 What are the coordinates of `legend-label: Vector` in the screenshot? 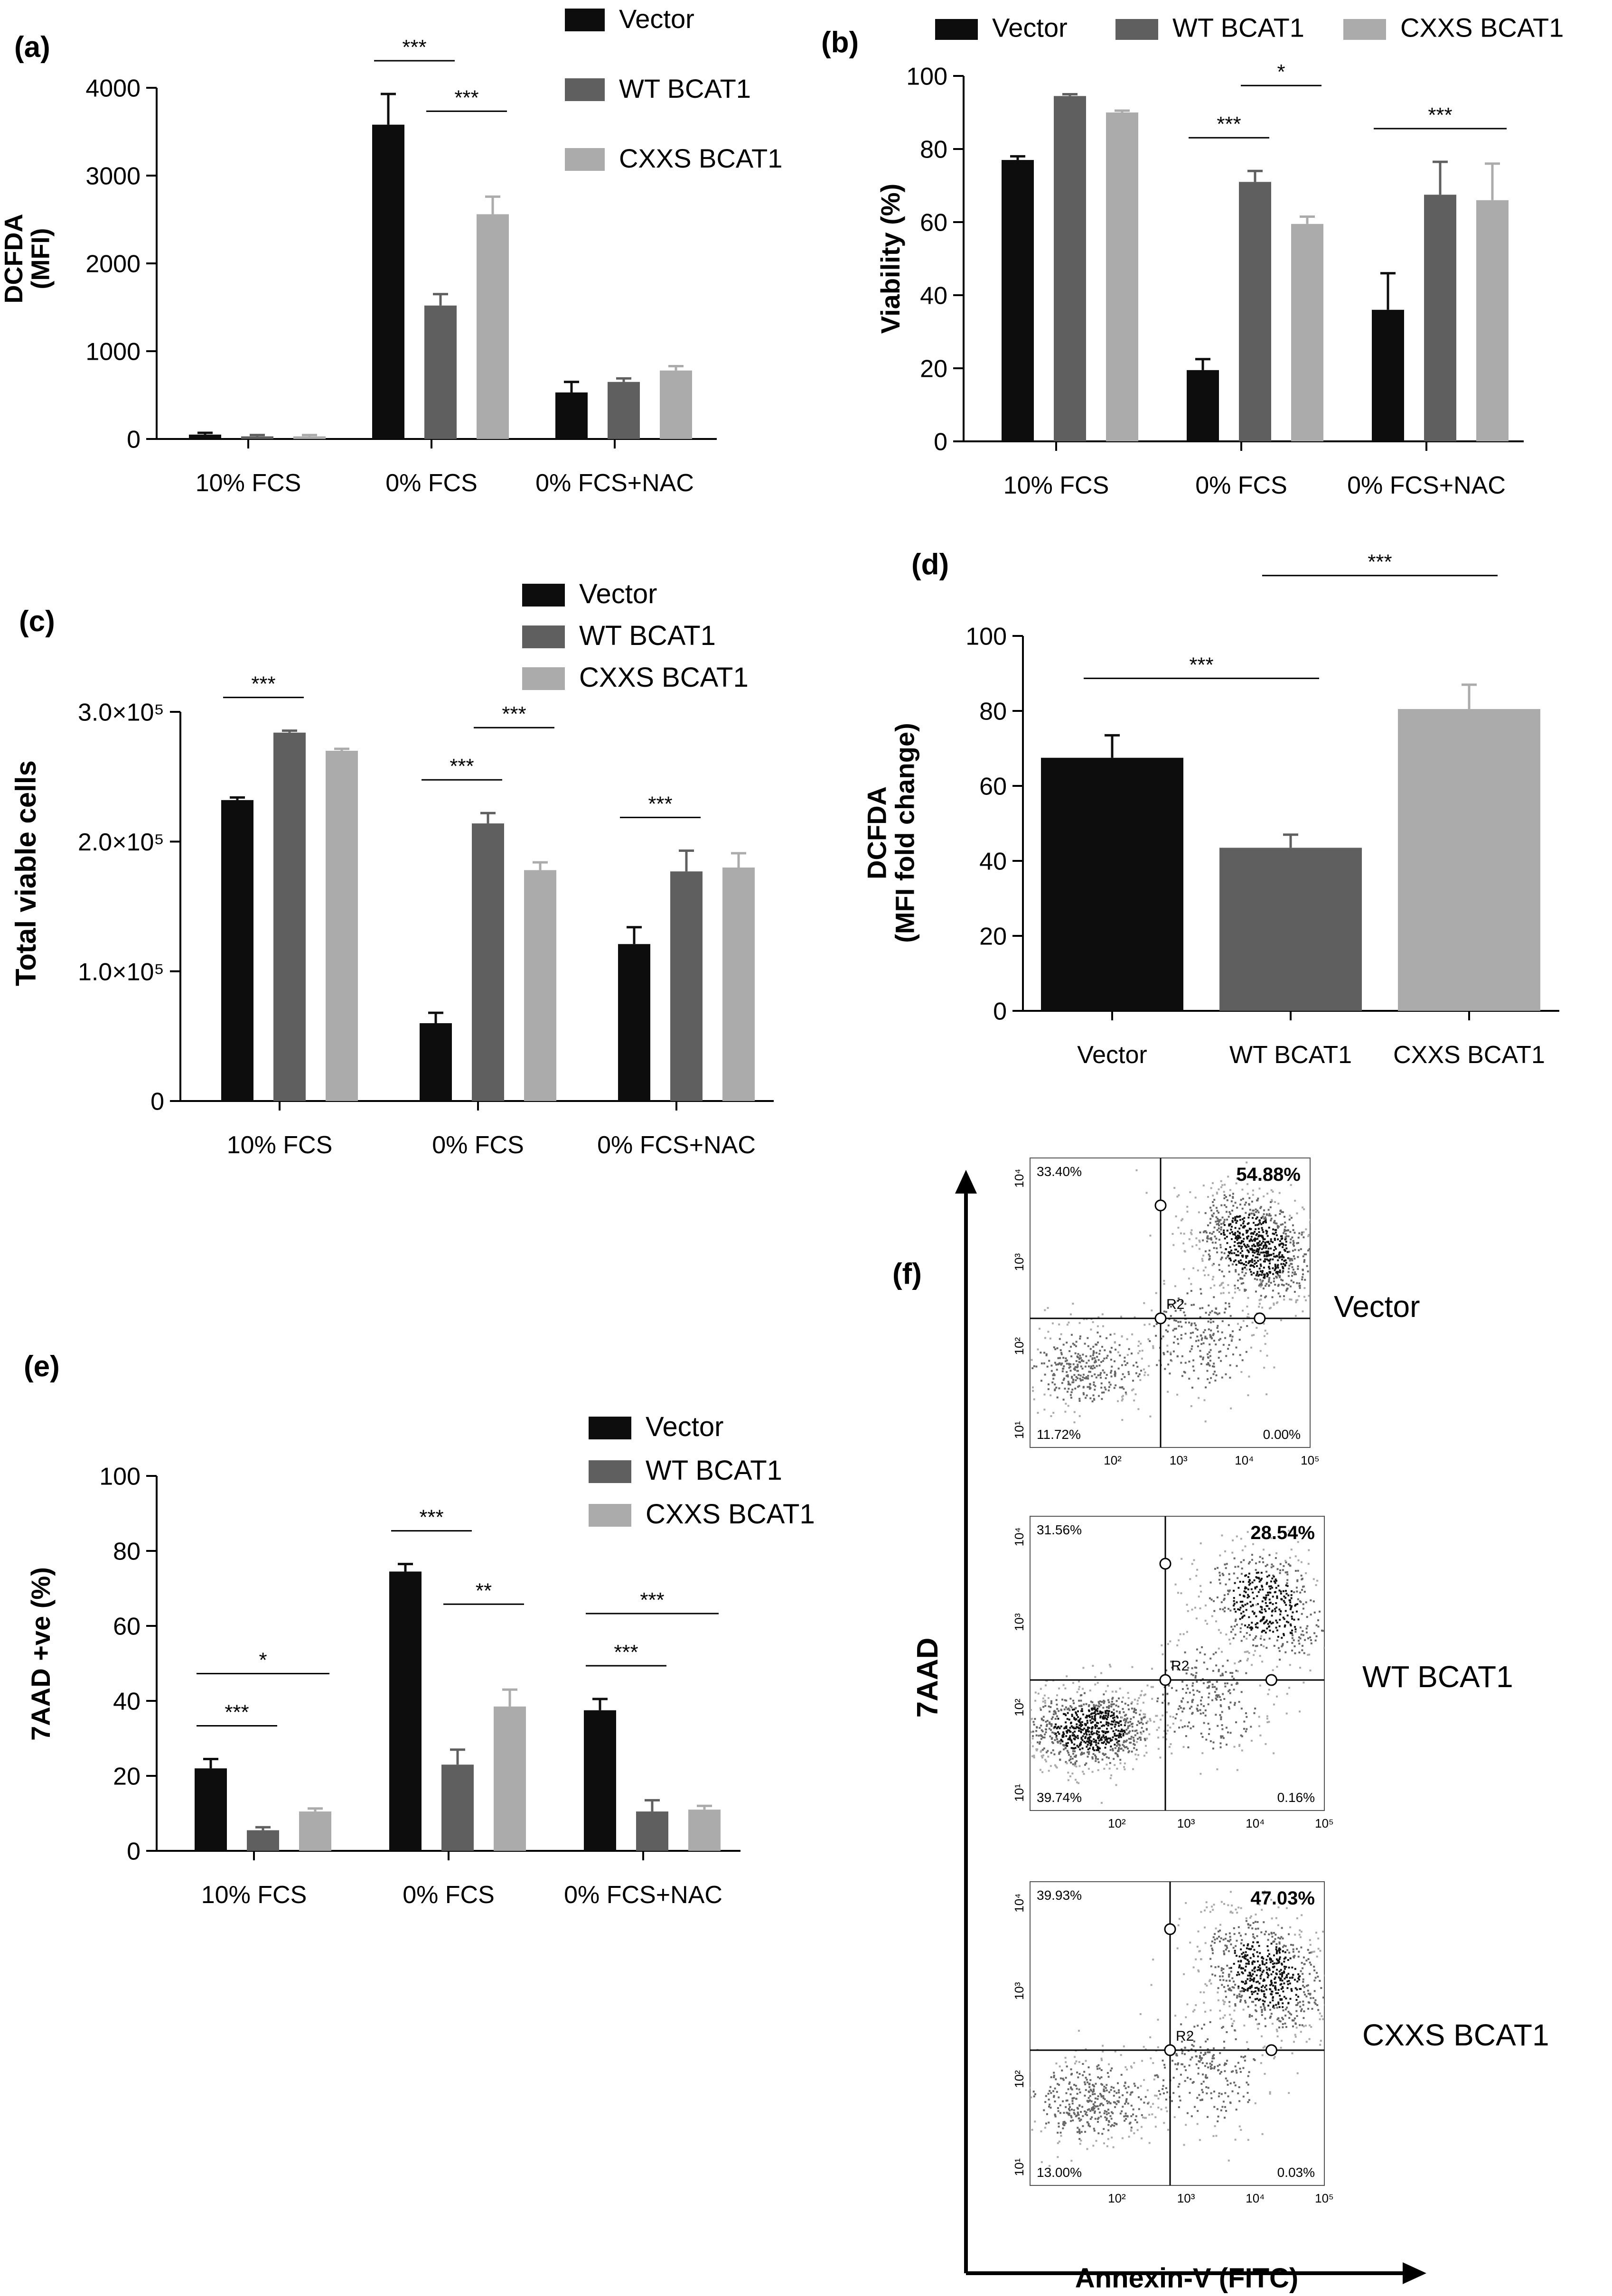 It's located at (656, 19).